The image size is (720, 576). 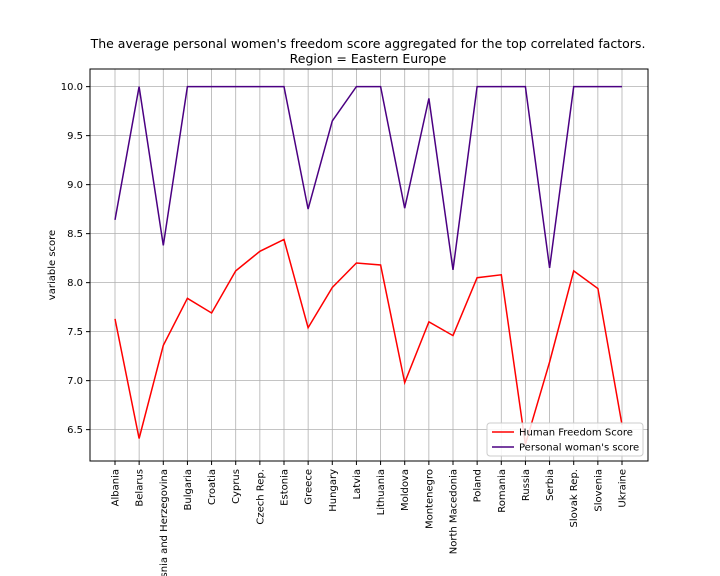 I want to click on x-tick-label-hungary: Hungary, so click(x=333, y=490).